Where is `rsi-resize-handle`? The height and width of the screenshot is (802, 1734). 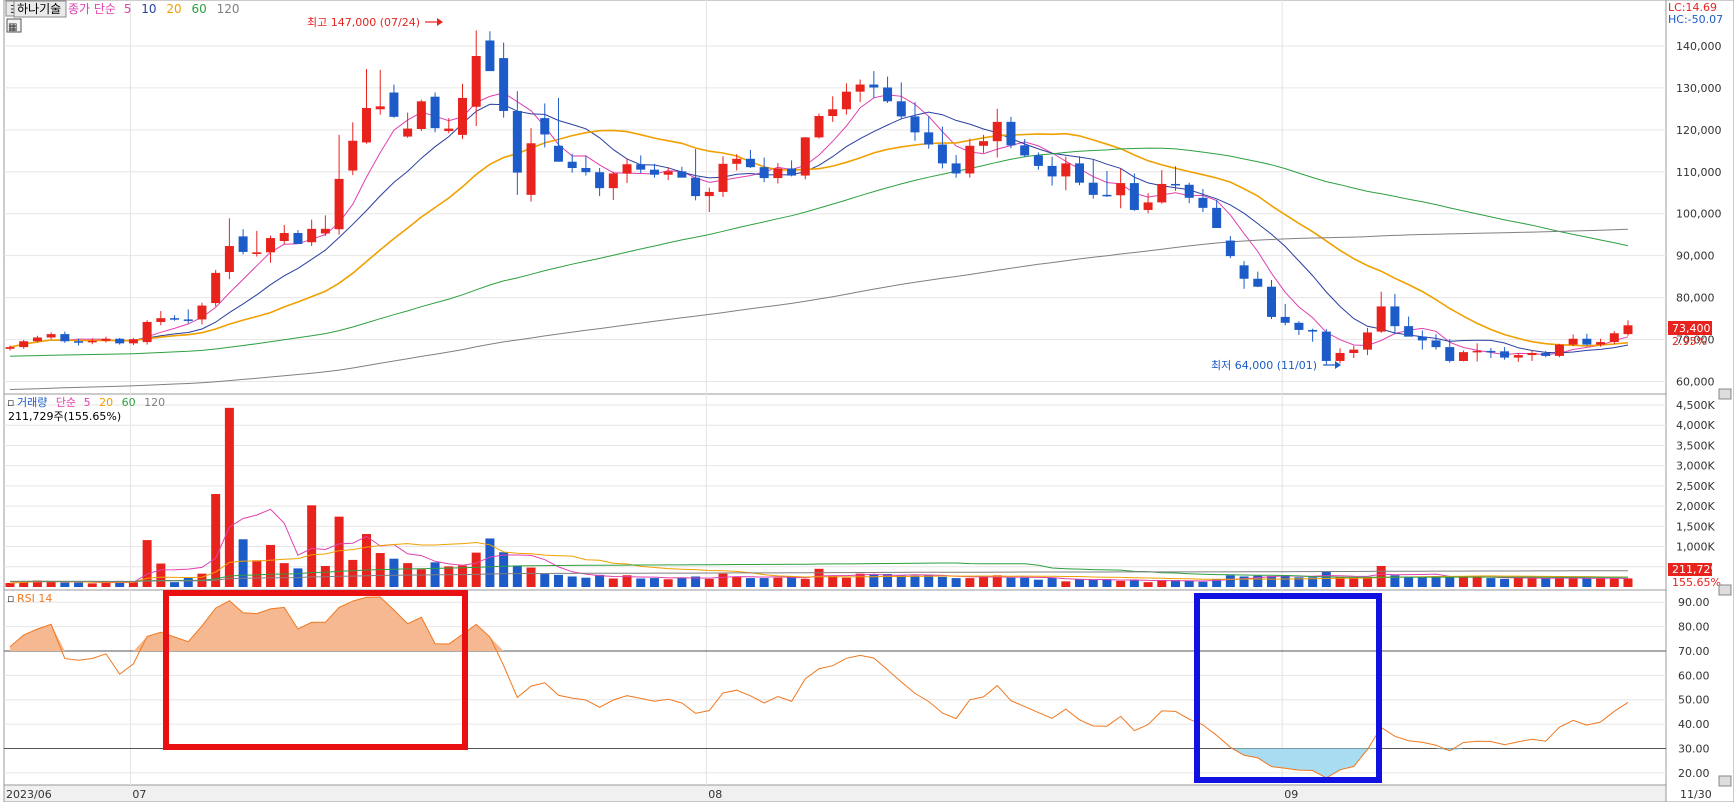 rsi-resize-handle is located at coordinates (1725, 590).